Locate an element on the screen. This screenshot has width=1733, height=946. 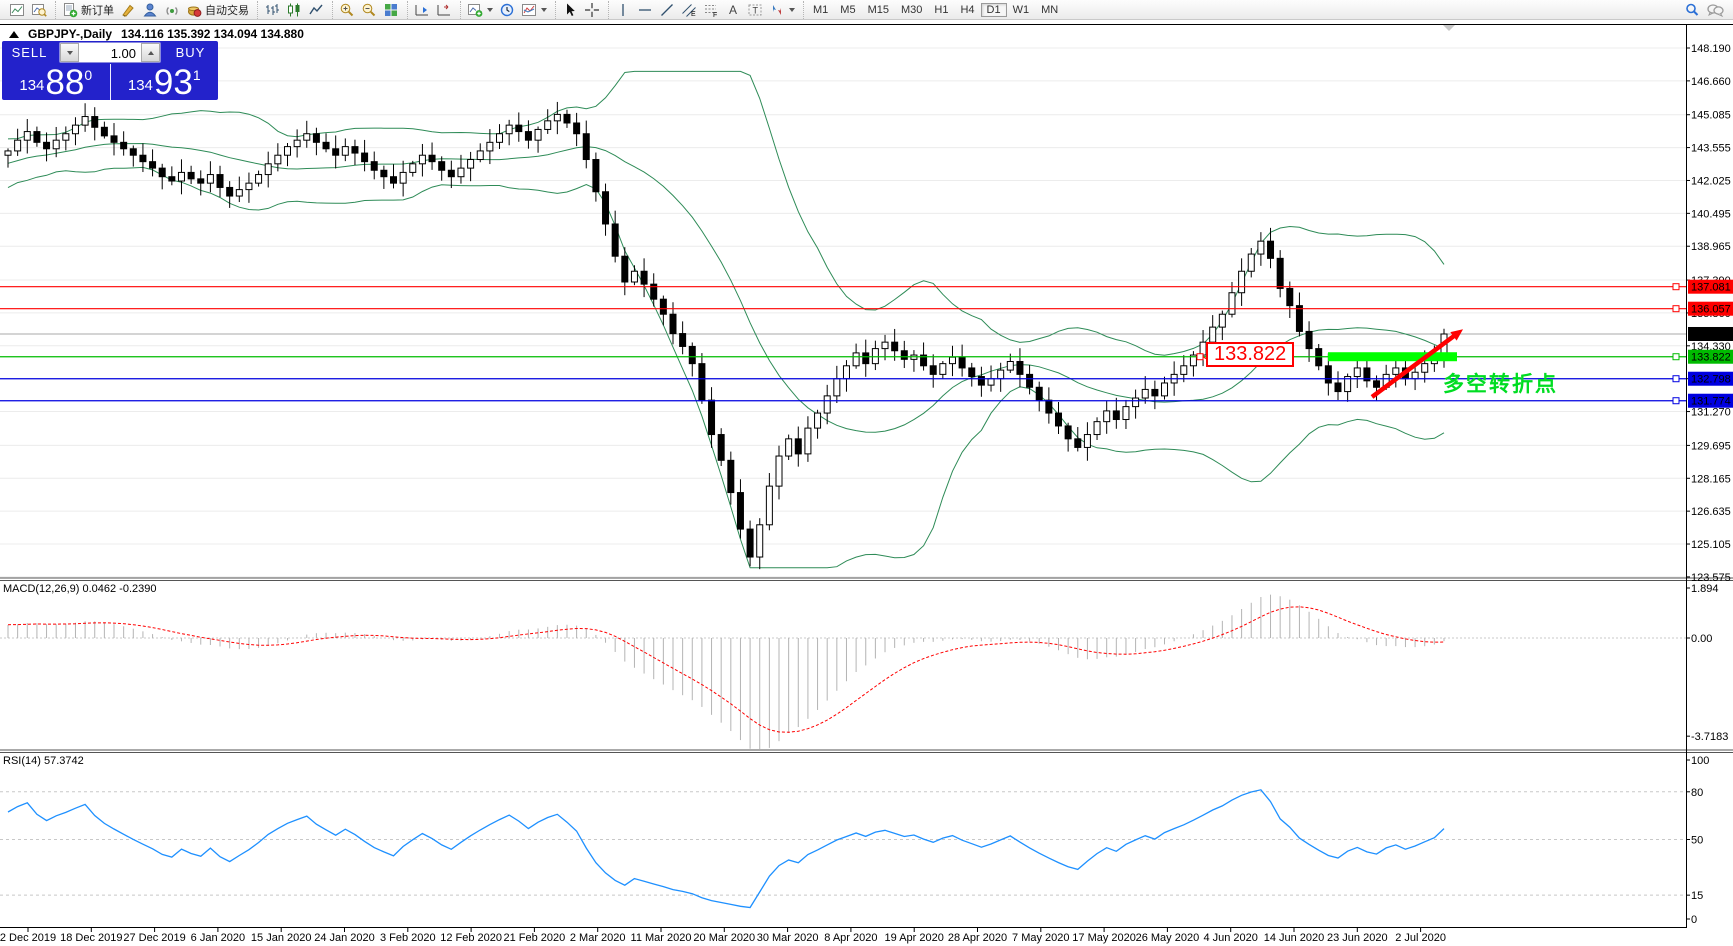
auto-scroll-button is located at coordinates (422, 10).